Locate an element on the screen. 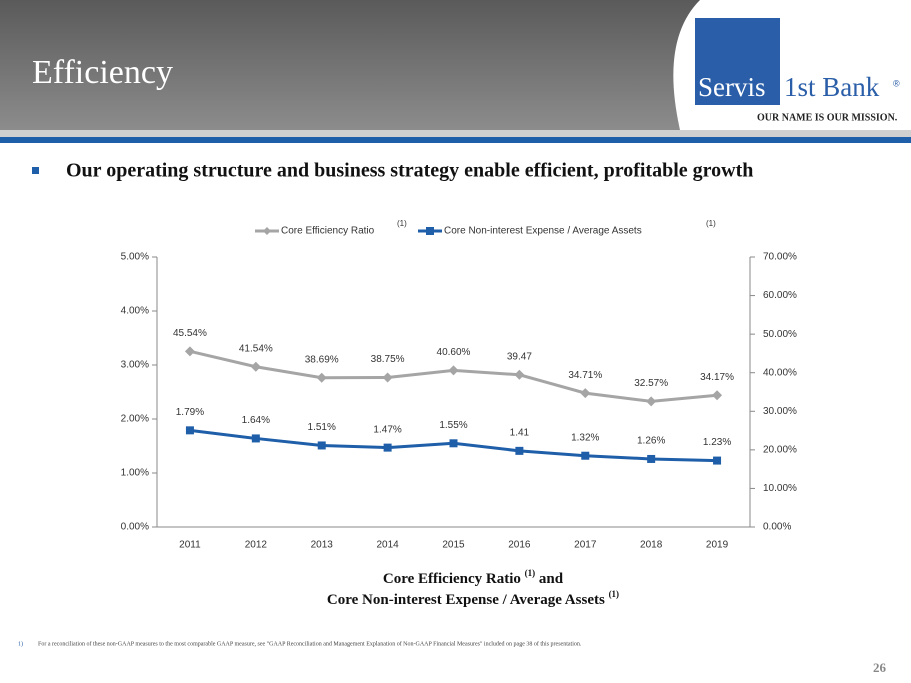  x-tick-label: 2018 is located at coordinates (651, 545).